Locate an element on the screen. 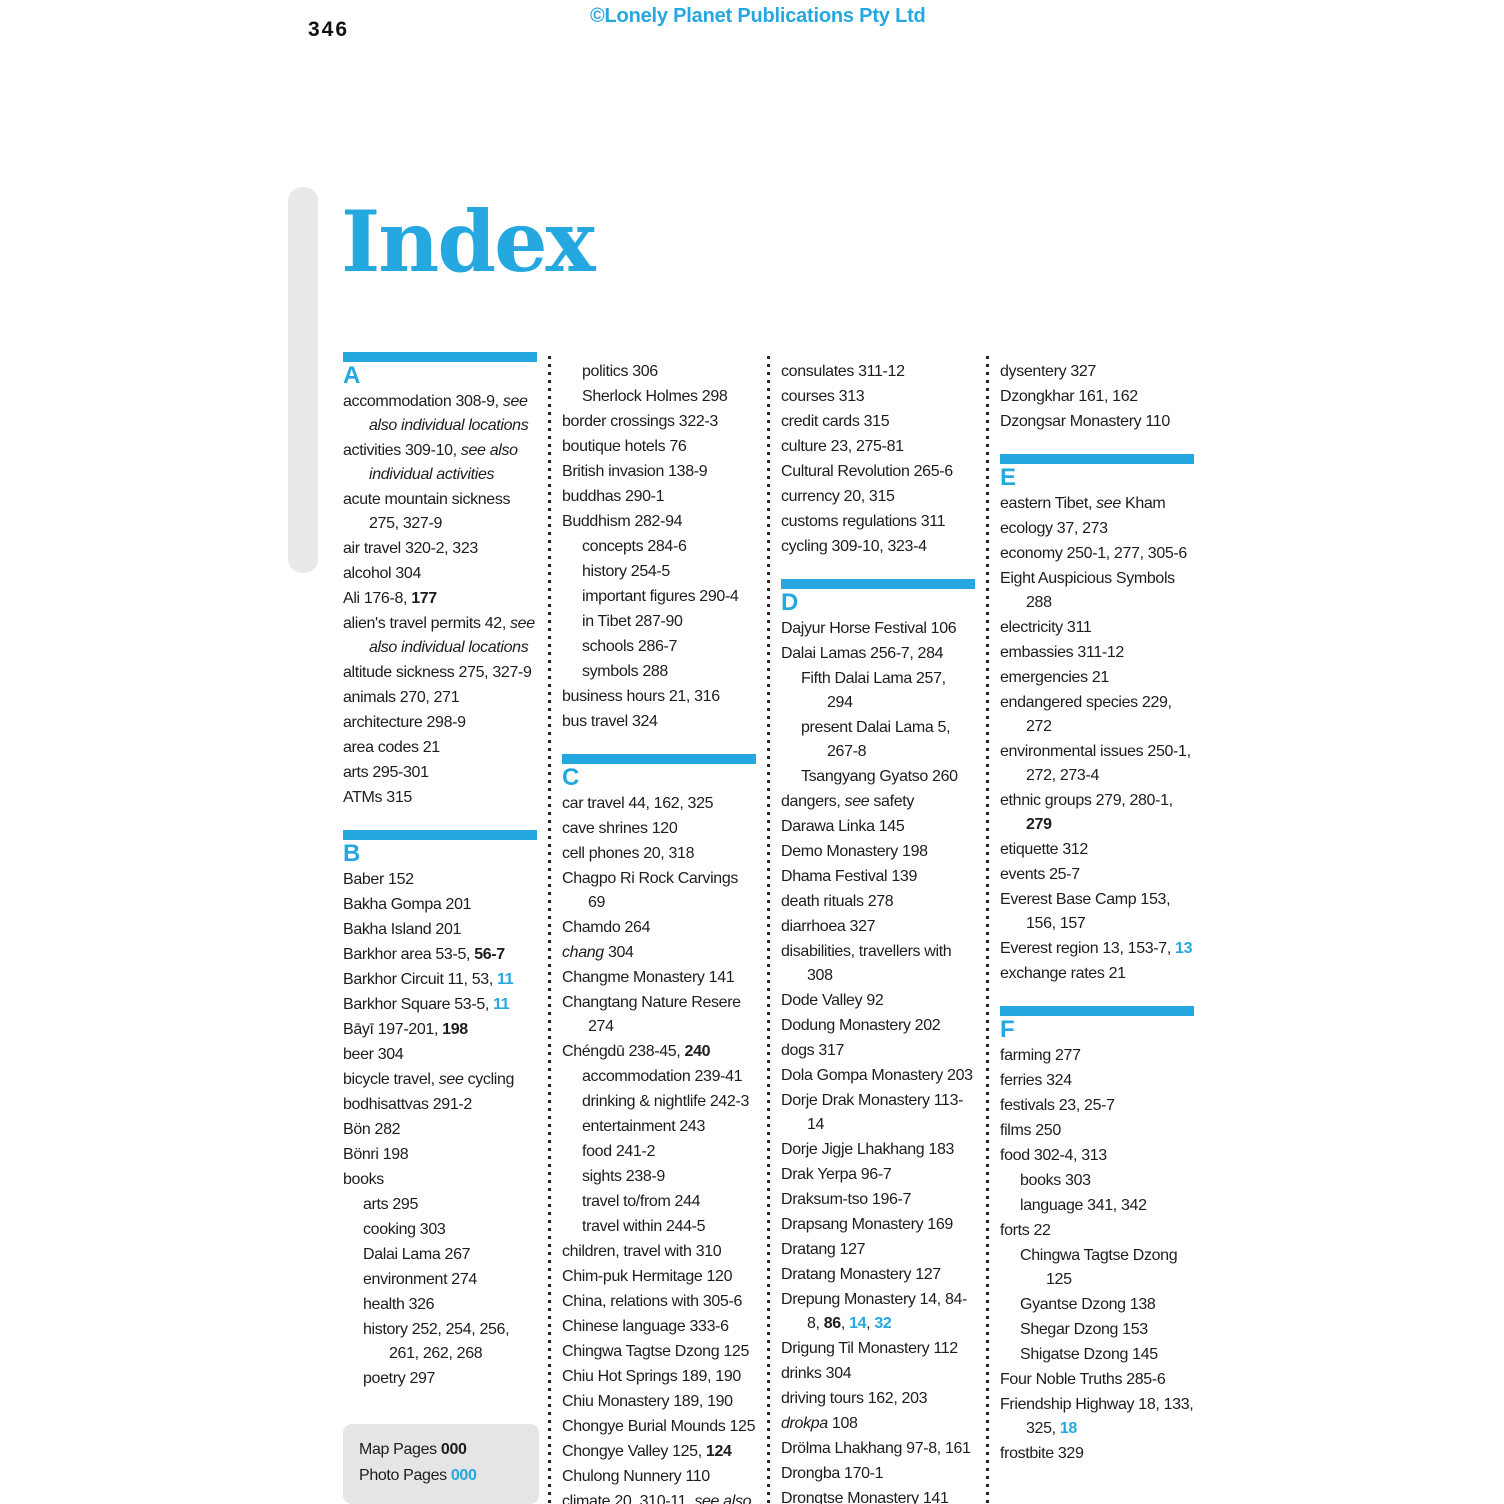 Image resolution: width=1504 pixels, height=1504 pixels. entry-text-segment: politics 306 is located at coordinates (620, 371).